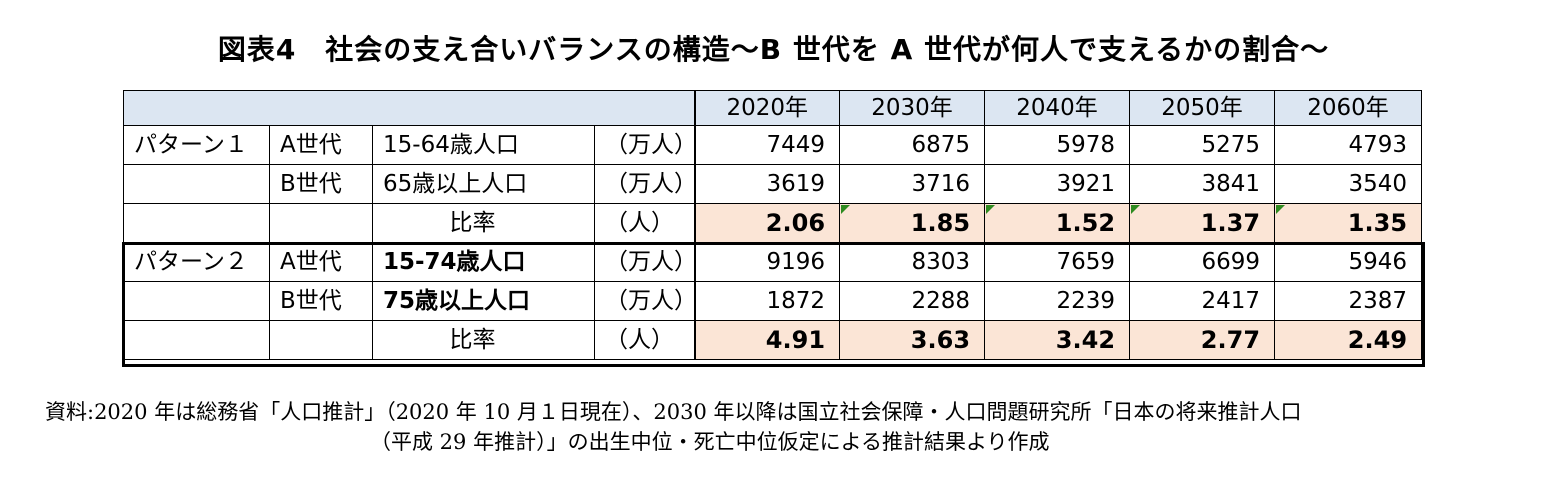  I want to click on row-label: 15-64歳人口, so click(483, 145).